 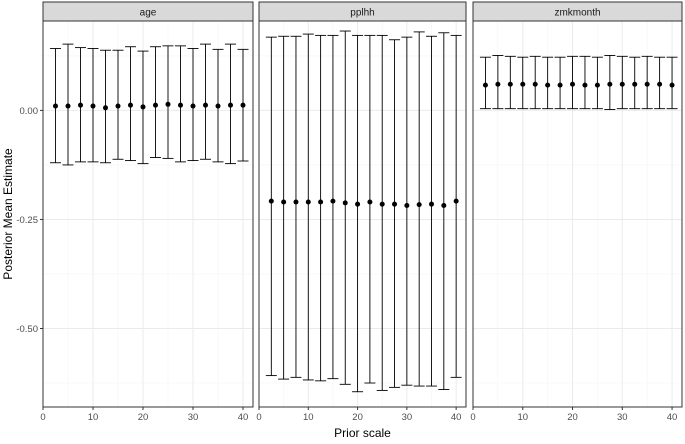 I want to click on facet-strip-label: age, so click(x=148, y=13).